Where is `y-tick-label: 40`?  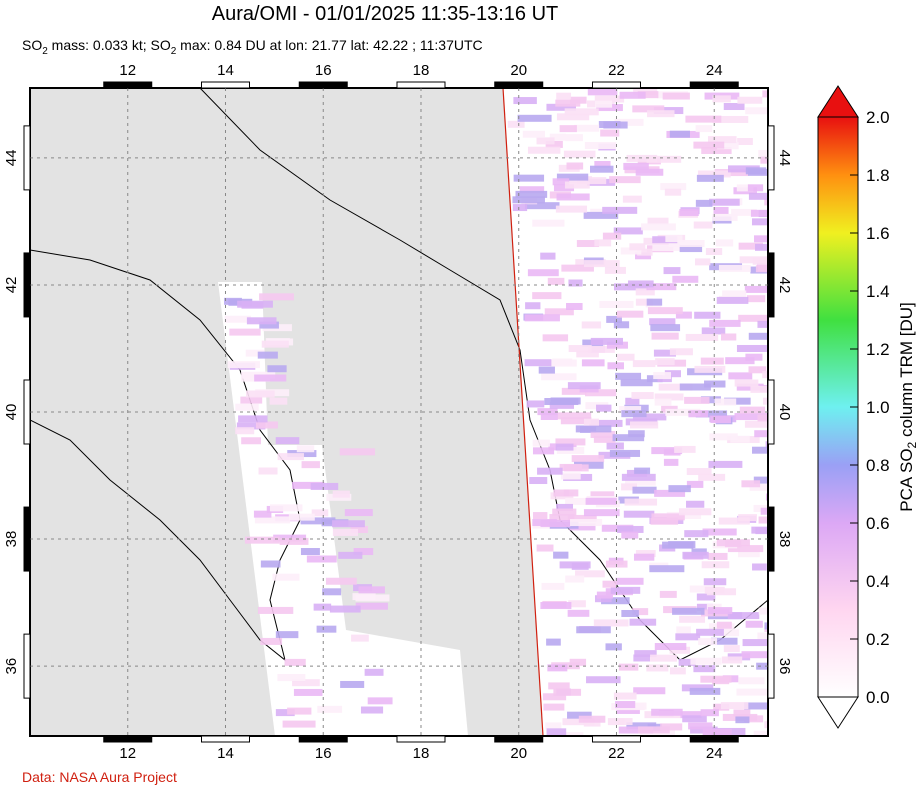
y-tick-label: 40 is located at coordinates (11, 412).